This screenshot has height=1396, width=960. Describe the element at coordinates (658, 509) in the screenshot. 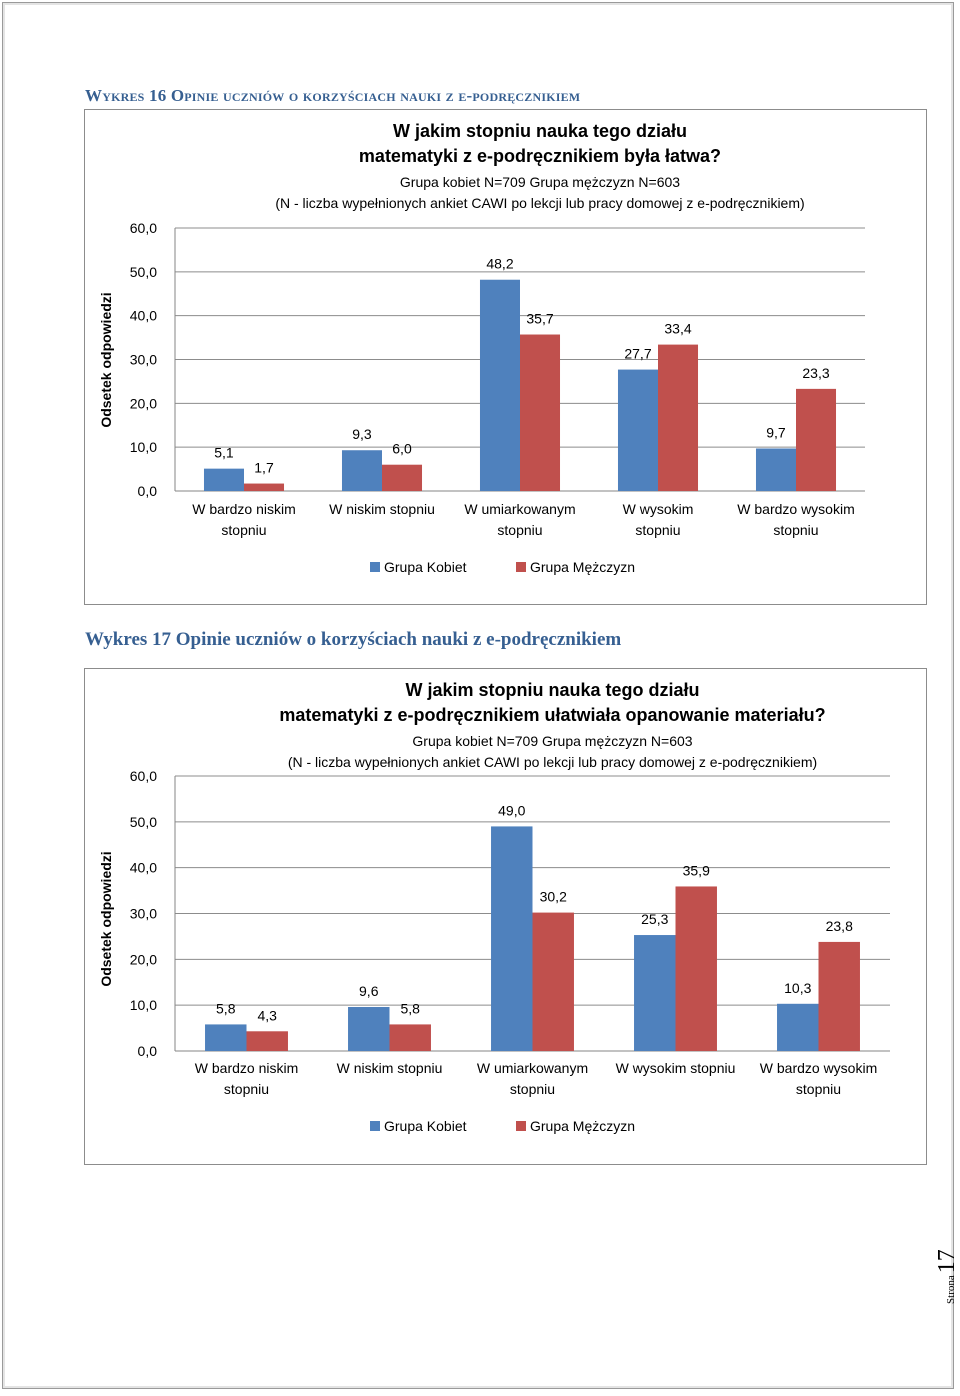

I see `x-category-label: W wysokim` at that location.